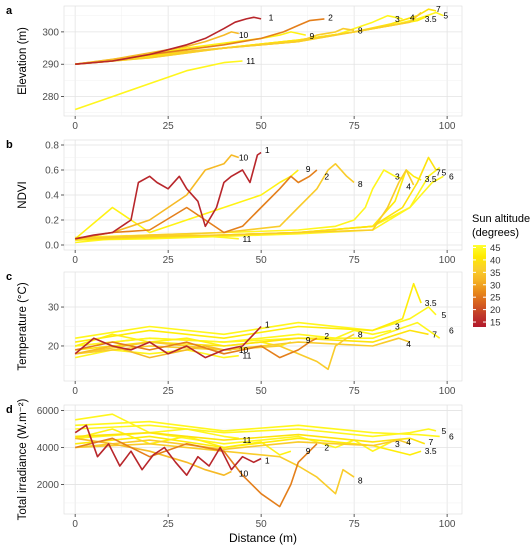  What do you see at coordinates (9, 145) in the screenshot?
I see `panel-letter: b` at bounding box center [9, 145].